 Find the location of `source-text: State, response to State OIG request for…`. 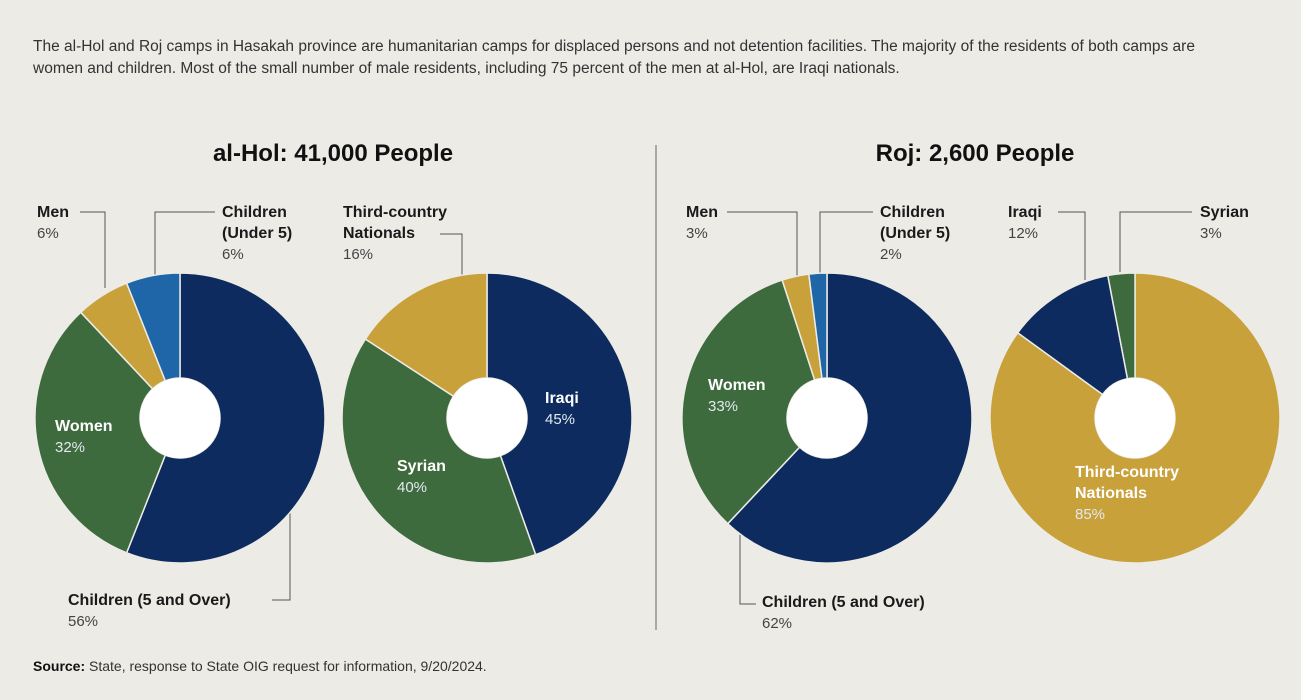

source-text: State, response to State OIG request for… is located at coordinates (288, 666).